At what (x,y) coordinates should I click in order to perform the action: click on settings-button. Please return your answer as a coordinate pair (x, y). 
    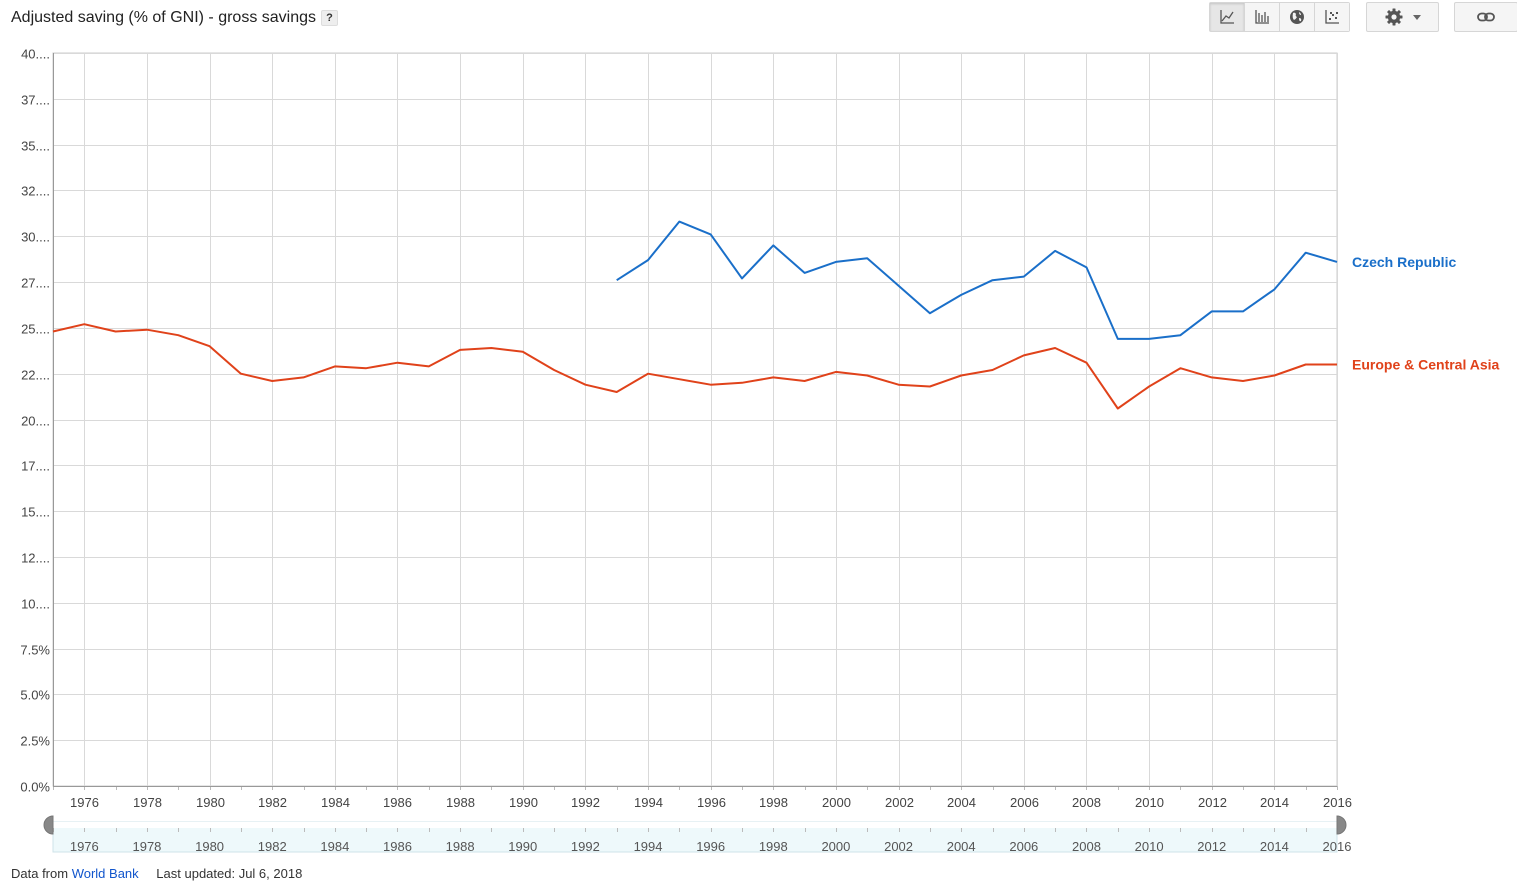
    Looking at the image, I should click on (1402, 17).